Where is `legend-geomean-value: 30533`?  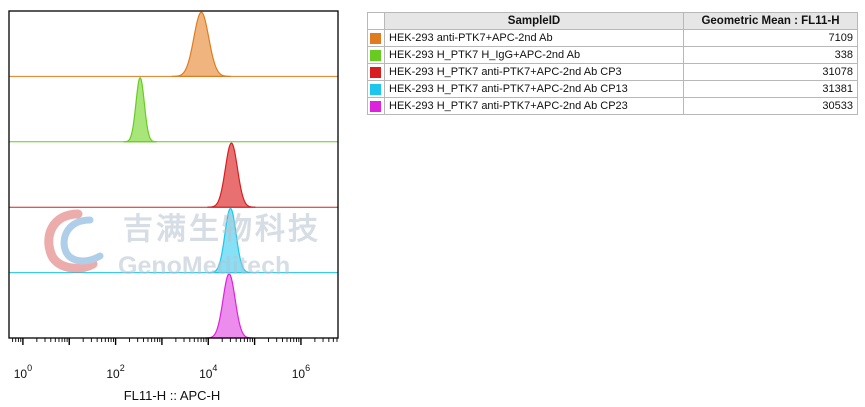
legend-geomean-value: 30533 is located at coordinates (770, 106).